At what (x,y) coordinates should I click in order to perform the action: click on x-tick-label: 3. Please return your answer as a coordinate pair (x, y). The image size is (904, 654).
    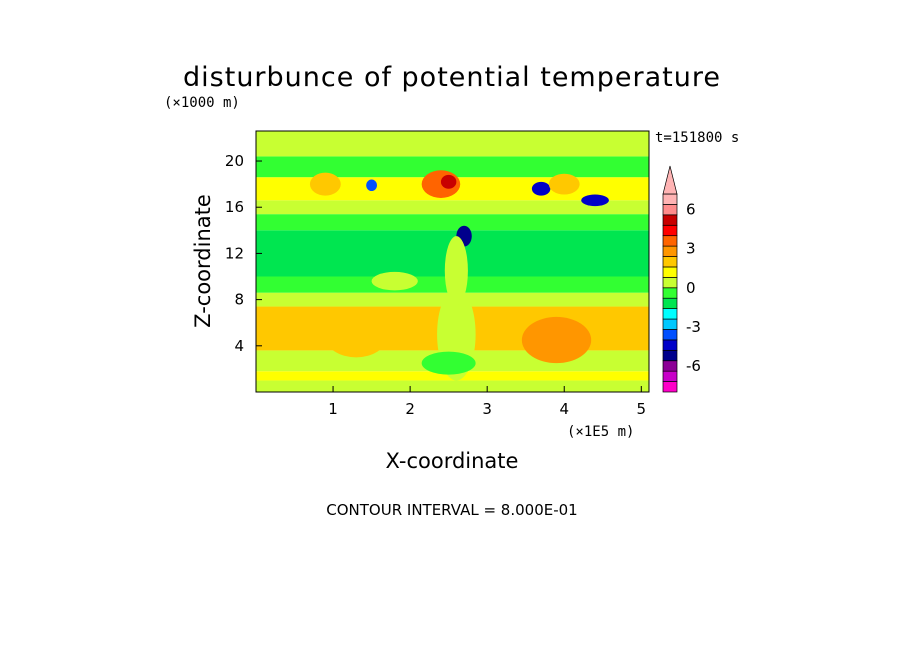
    Looking at the image, I should click on (487, 409).